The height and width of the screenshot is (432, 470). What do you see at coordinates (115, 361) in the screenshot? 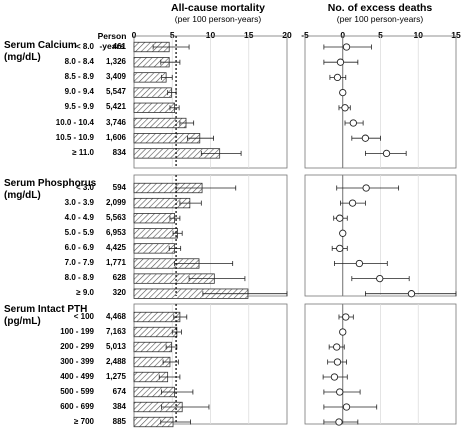
I see `row-person-years: 2,488` at bounding box center [115, 361].